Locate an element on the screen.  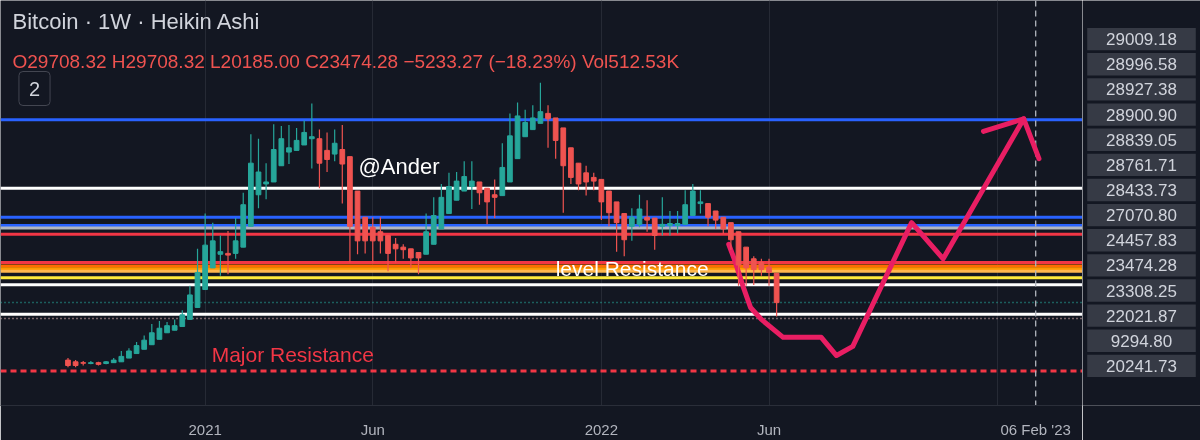
text: 28900.90 is located at coordinates (1141, 115).